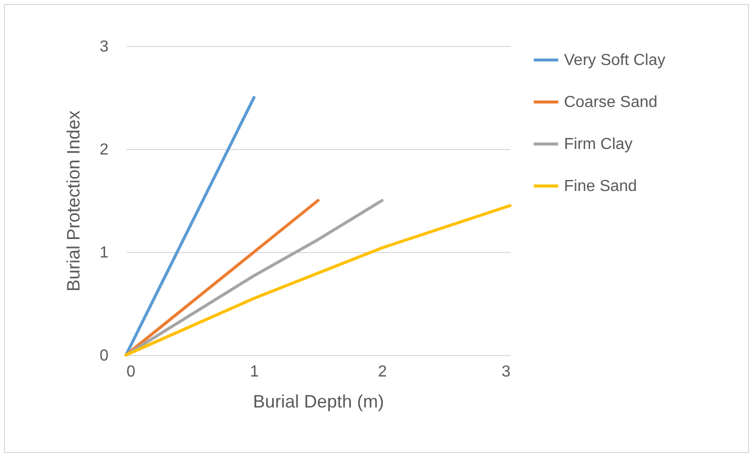 This screenshot has width=755, height=459. What do you see at coordinates (255, 372) in the screenshot?
I see `x-tick-label: 1` at bounding box center [255, 372].